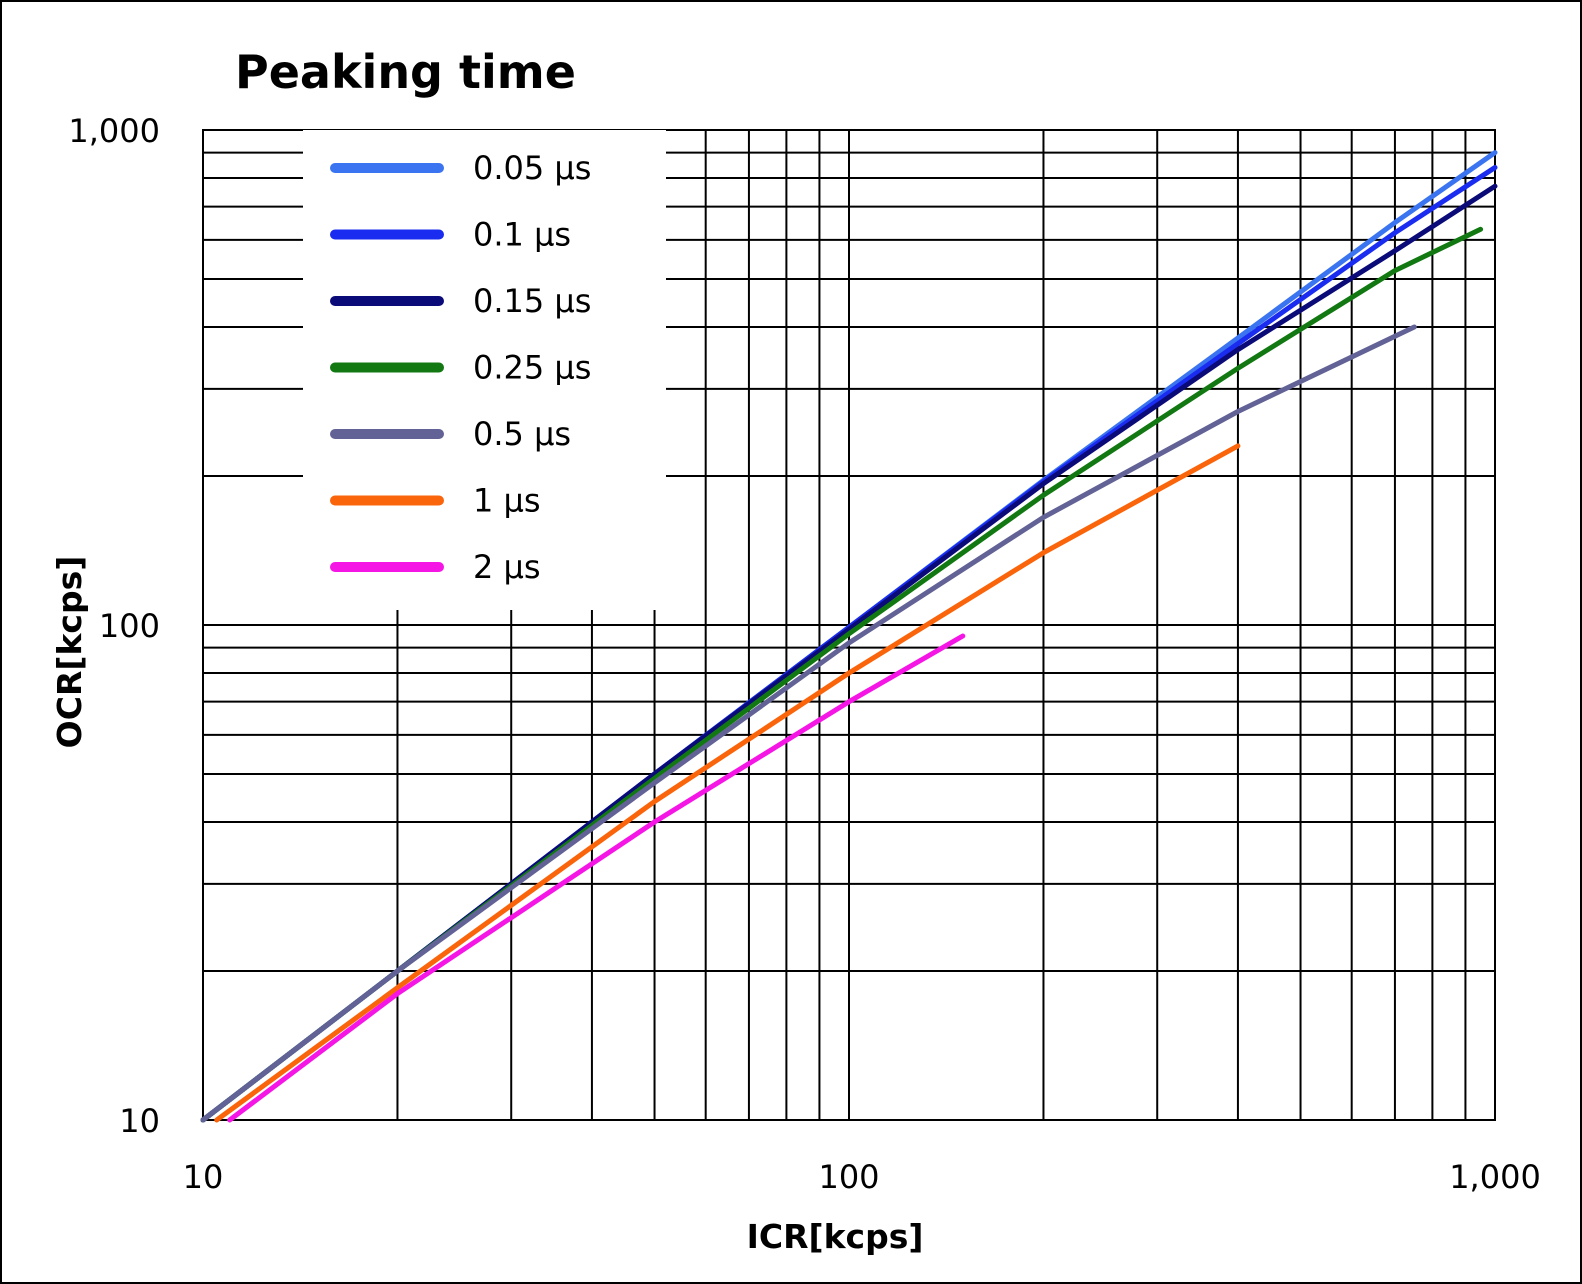 The height and width of the screenshot is (1284, 1582). Describe the element at coordinates (69, 652) in the screenshot. I see `y-axis-title: OCR[kcps]` at that location.